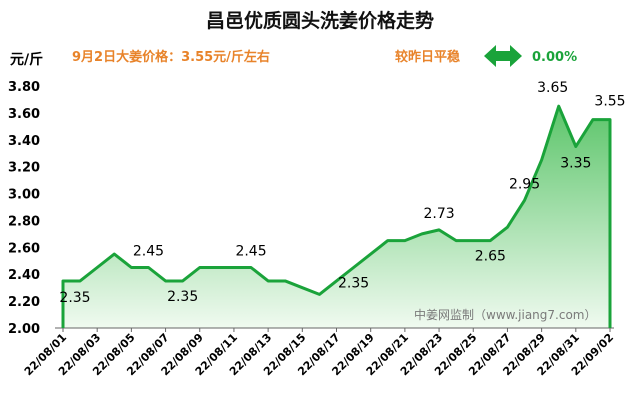 The image size is (640, 410). What do you see at coordinates (24, 302) in the screenshot?
I see `y-tick-label: 2.20` at bounding box center [24, 302].